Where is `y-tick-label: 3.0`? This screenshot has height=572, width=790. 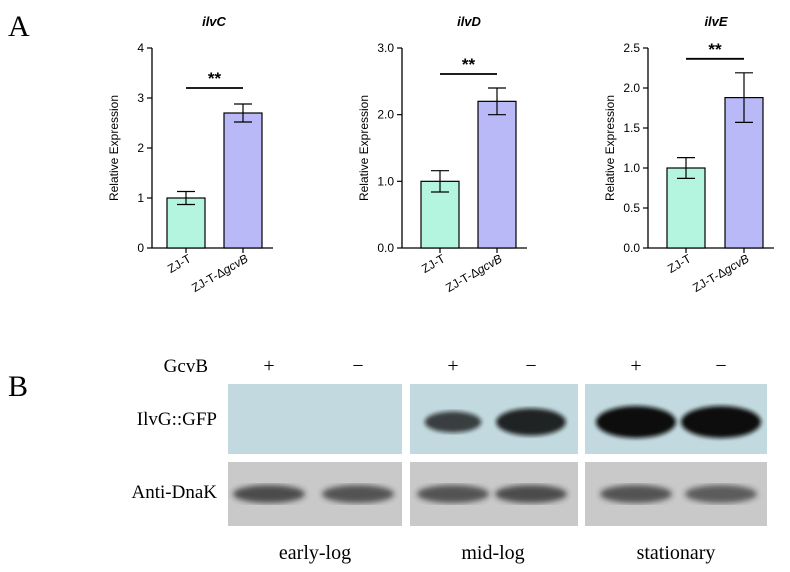
y-tick-label: 3.0 is located at coordinates (385, 48).